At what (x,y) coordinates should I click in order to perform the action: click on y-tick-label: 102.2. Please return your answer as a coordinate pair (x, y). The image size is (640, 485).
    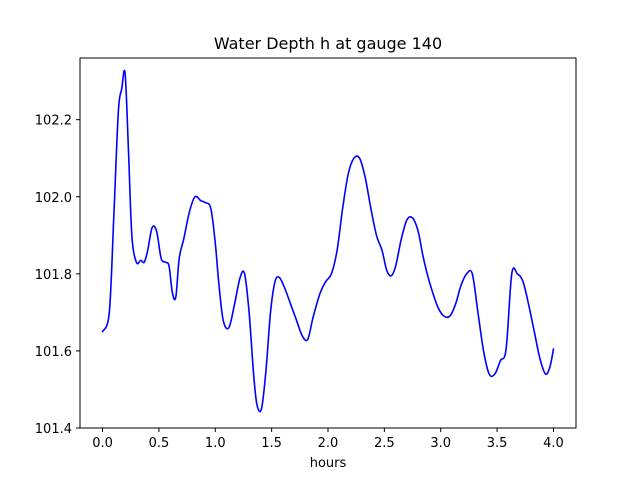
    Looking at the image, I should click on (53, 121).